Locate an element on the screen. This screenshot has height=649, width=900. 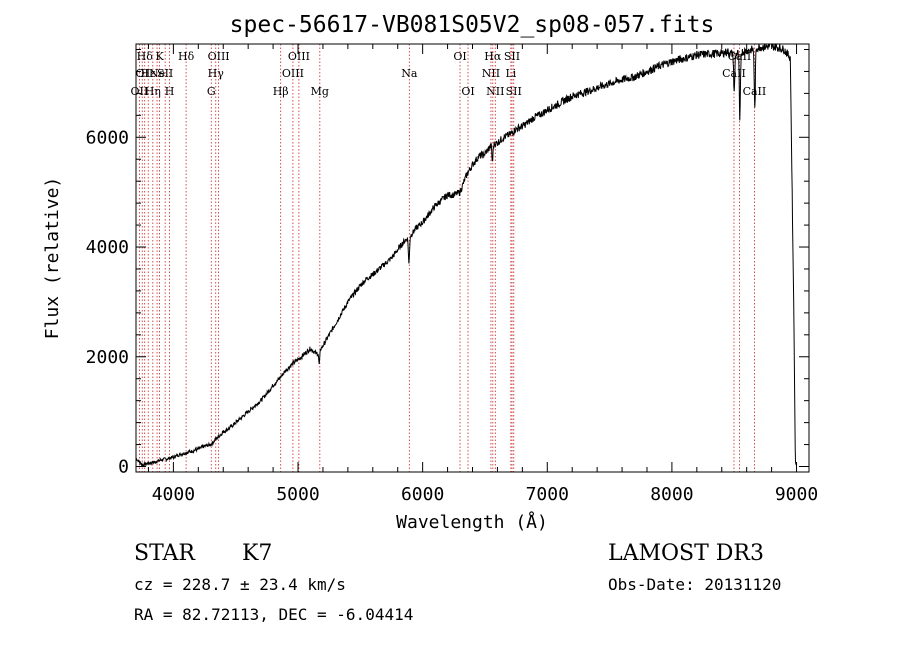
line-marker-label: Ne is located at coordinates (157, 73).